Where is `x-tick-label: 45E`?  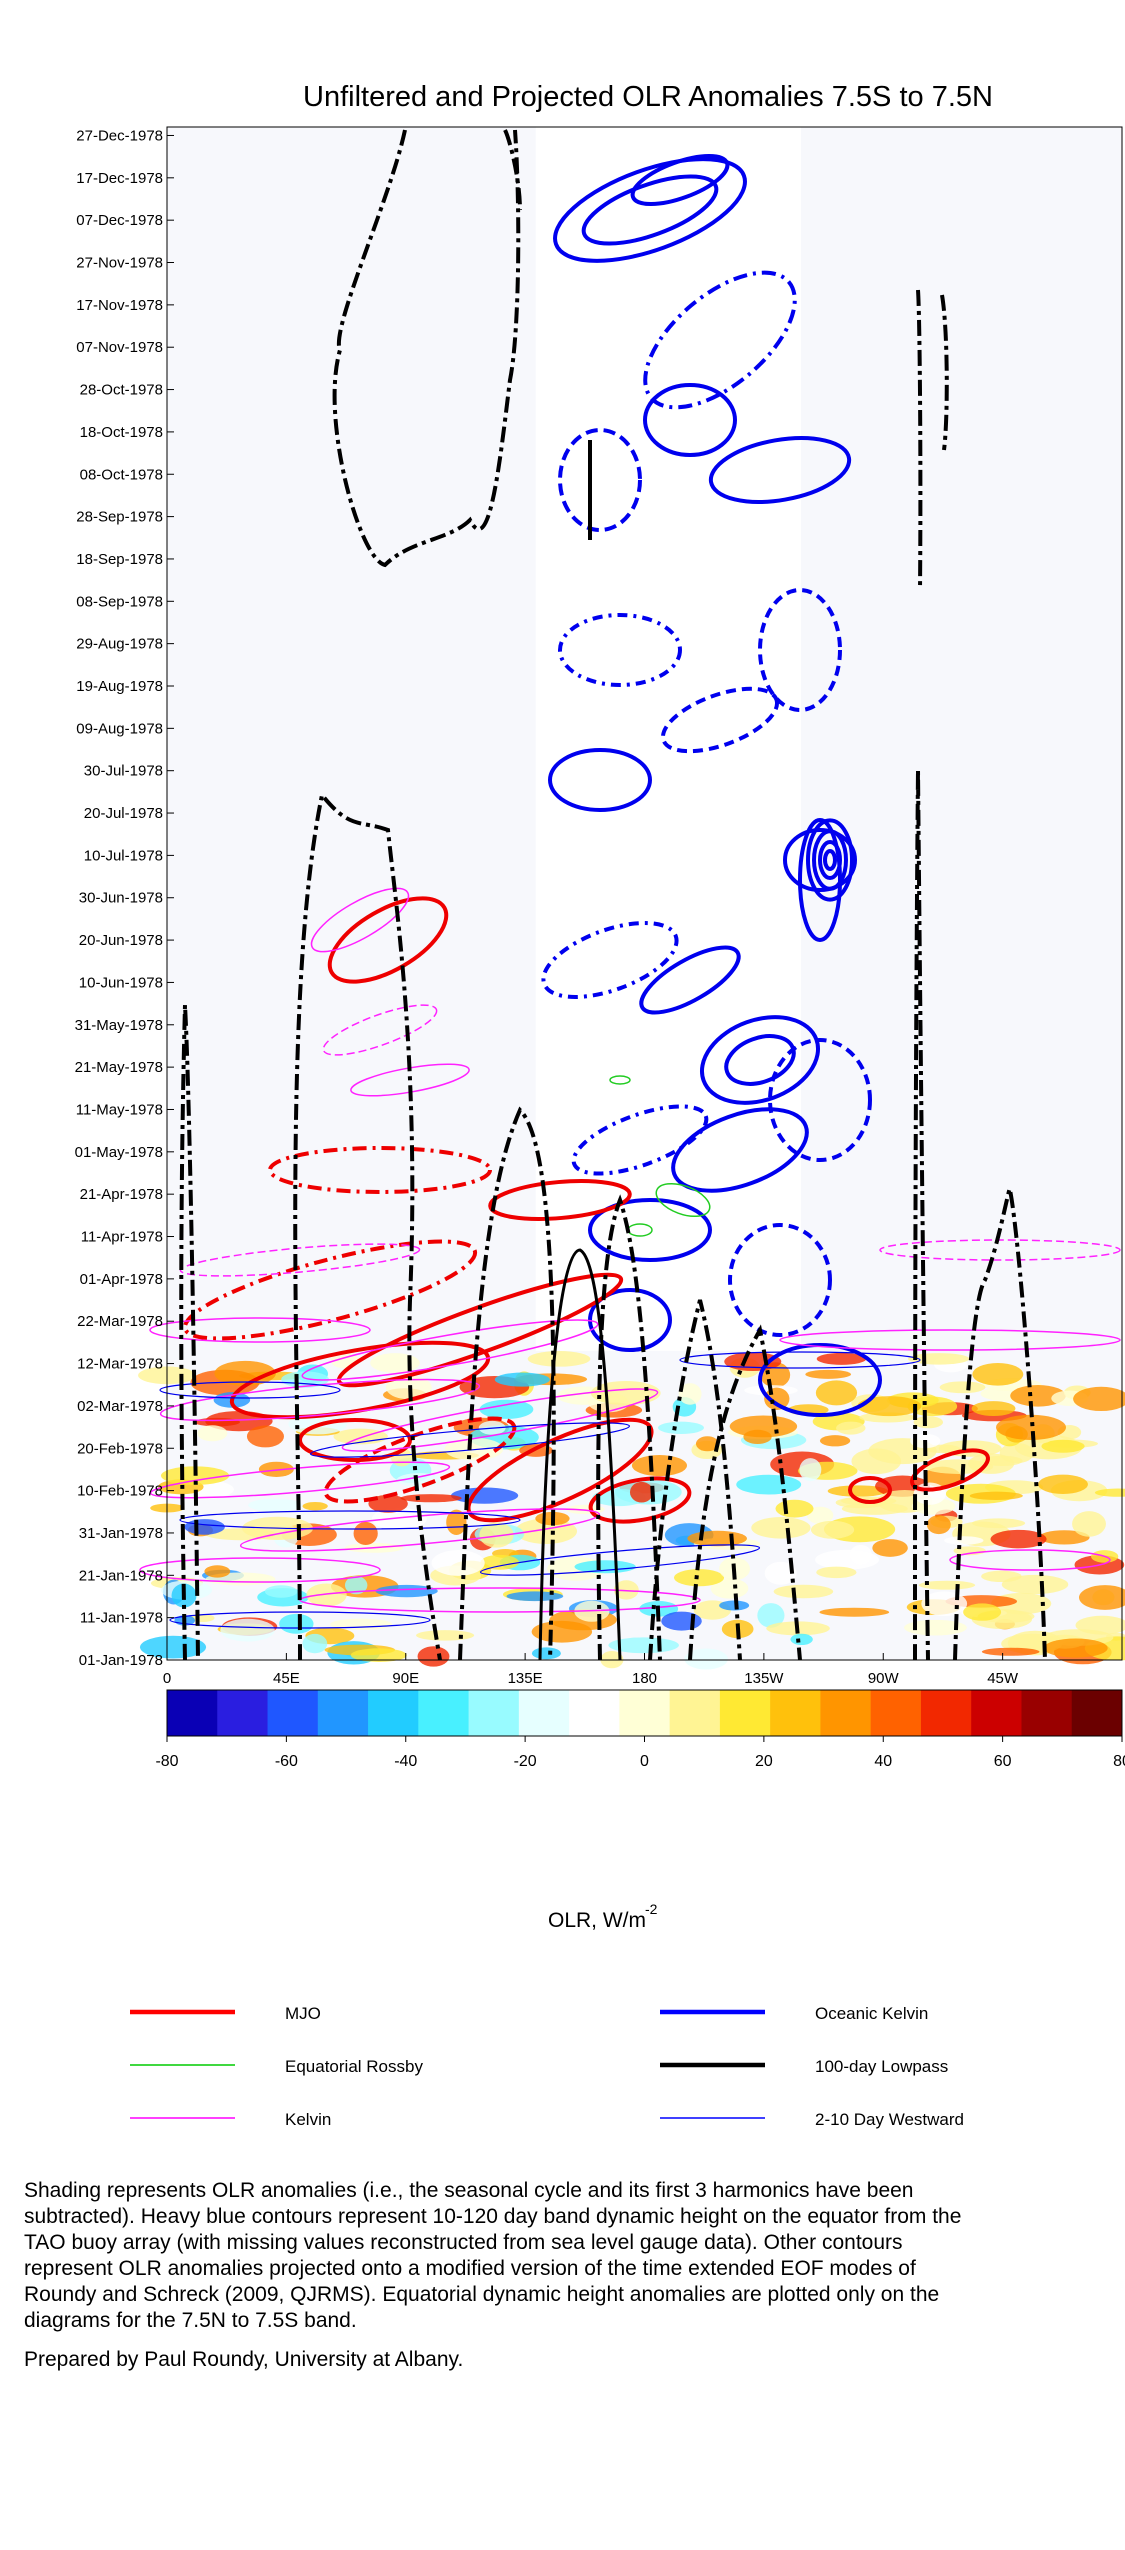 x-tick-label: 45E is located at coordinates (286, 1678).